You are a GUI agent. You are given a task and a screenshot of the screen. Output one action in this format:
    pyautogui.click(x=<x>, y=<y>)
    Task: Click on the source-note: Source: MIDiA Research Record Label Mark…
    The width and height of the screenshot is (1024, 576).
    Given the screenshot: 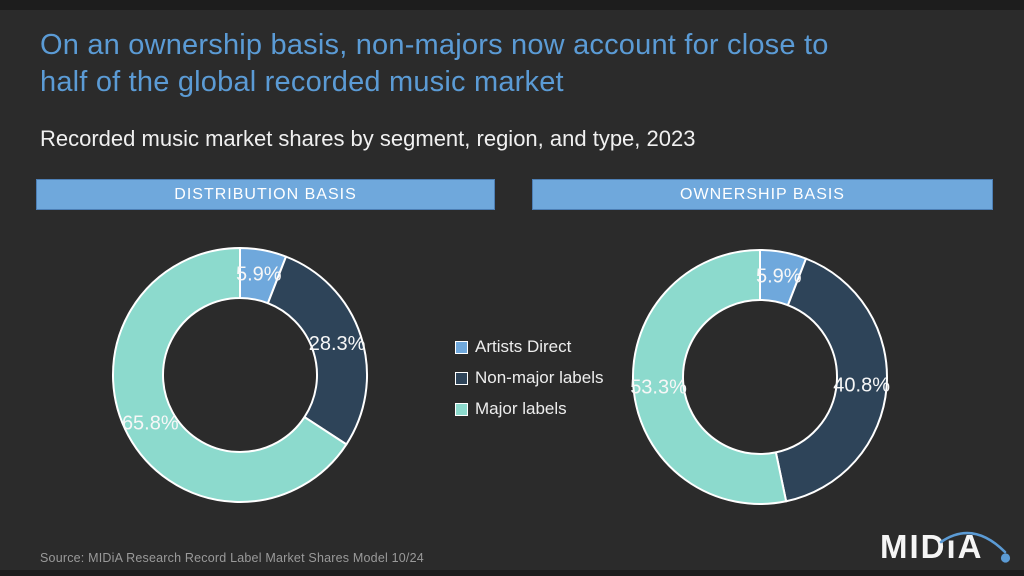 What is the action you would take?
    pyautogui.click(x=232, y=558)
    